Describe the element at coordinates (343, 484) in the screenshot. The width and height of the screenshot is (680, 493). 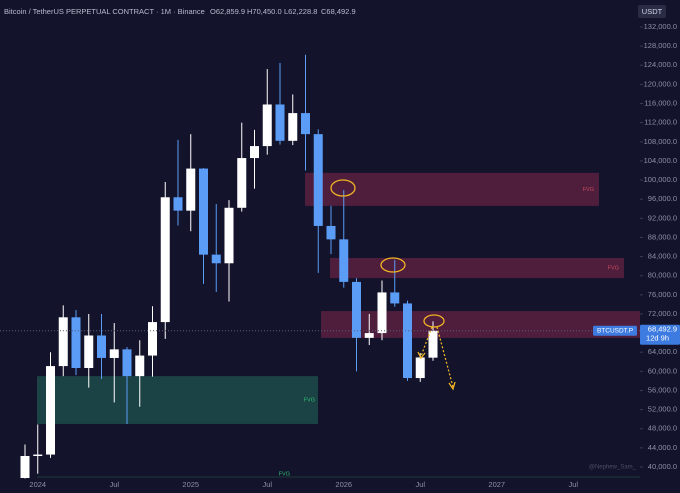
I see `x-tick-label: 2026` at that location.